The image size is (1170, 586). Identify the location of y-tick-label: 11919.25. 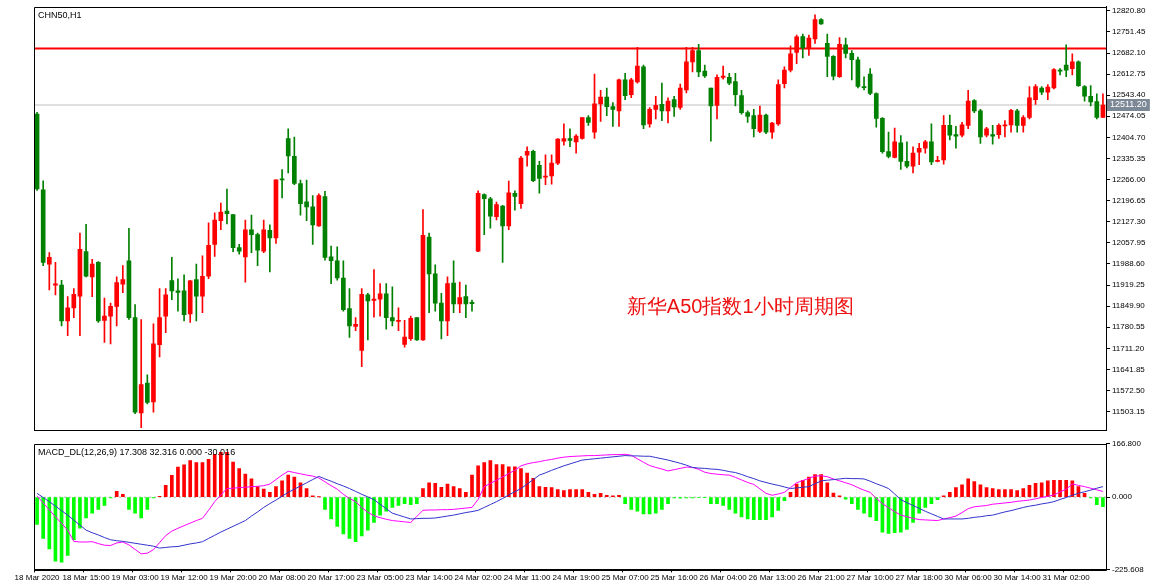
(1129, 285).